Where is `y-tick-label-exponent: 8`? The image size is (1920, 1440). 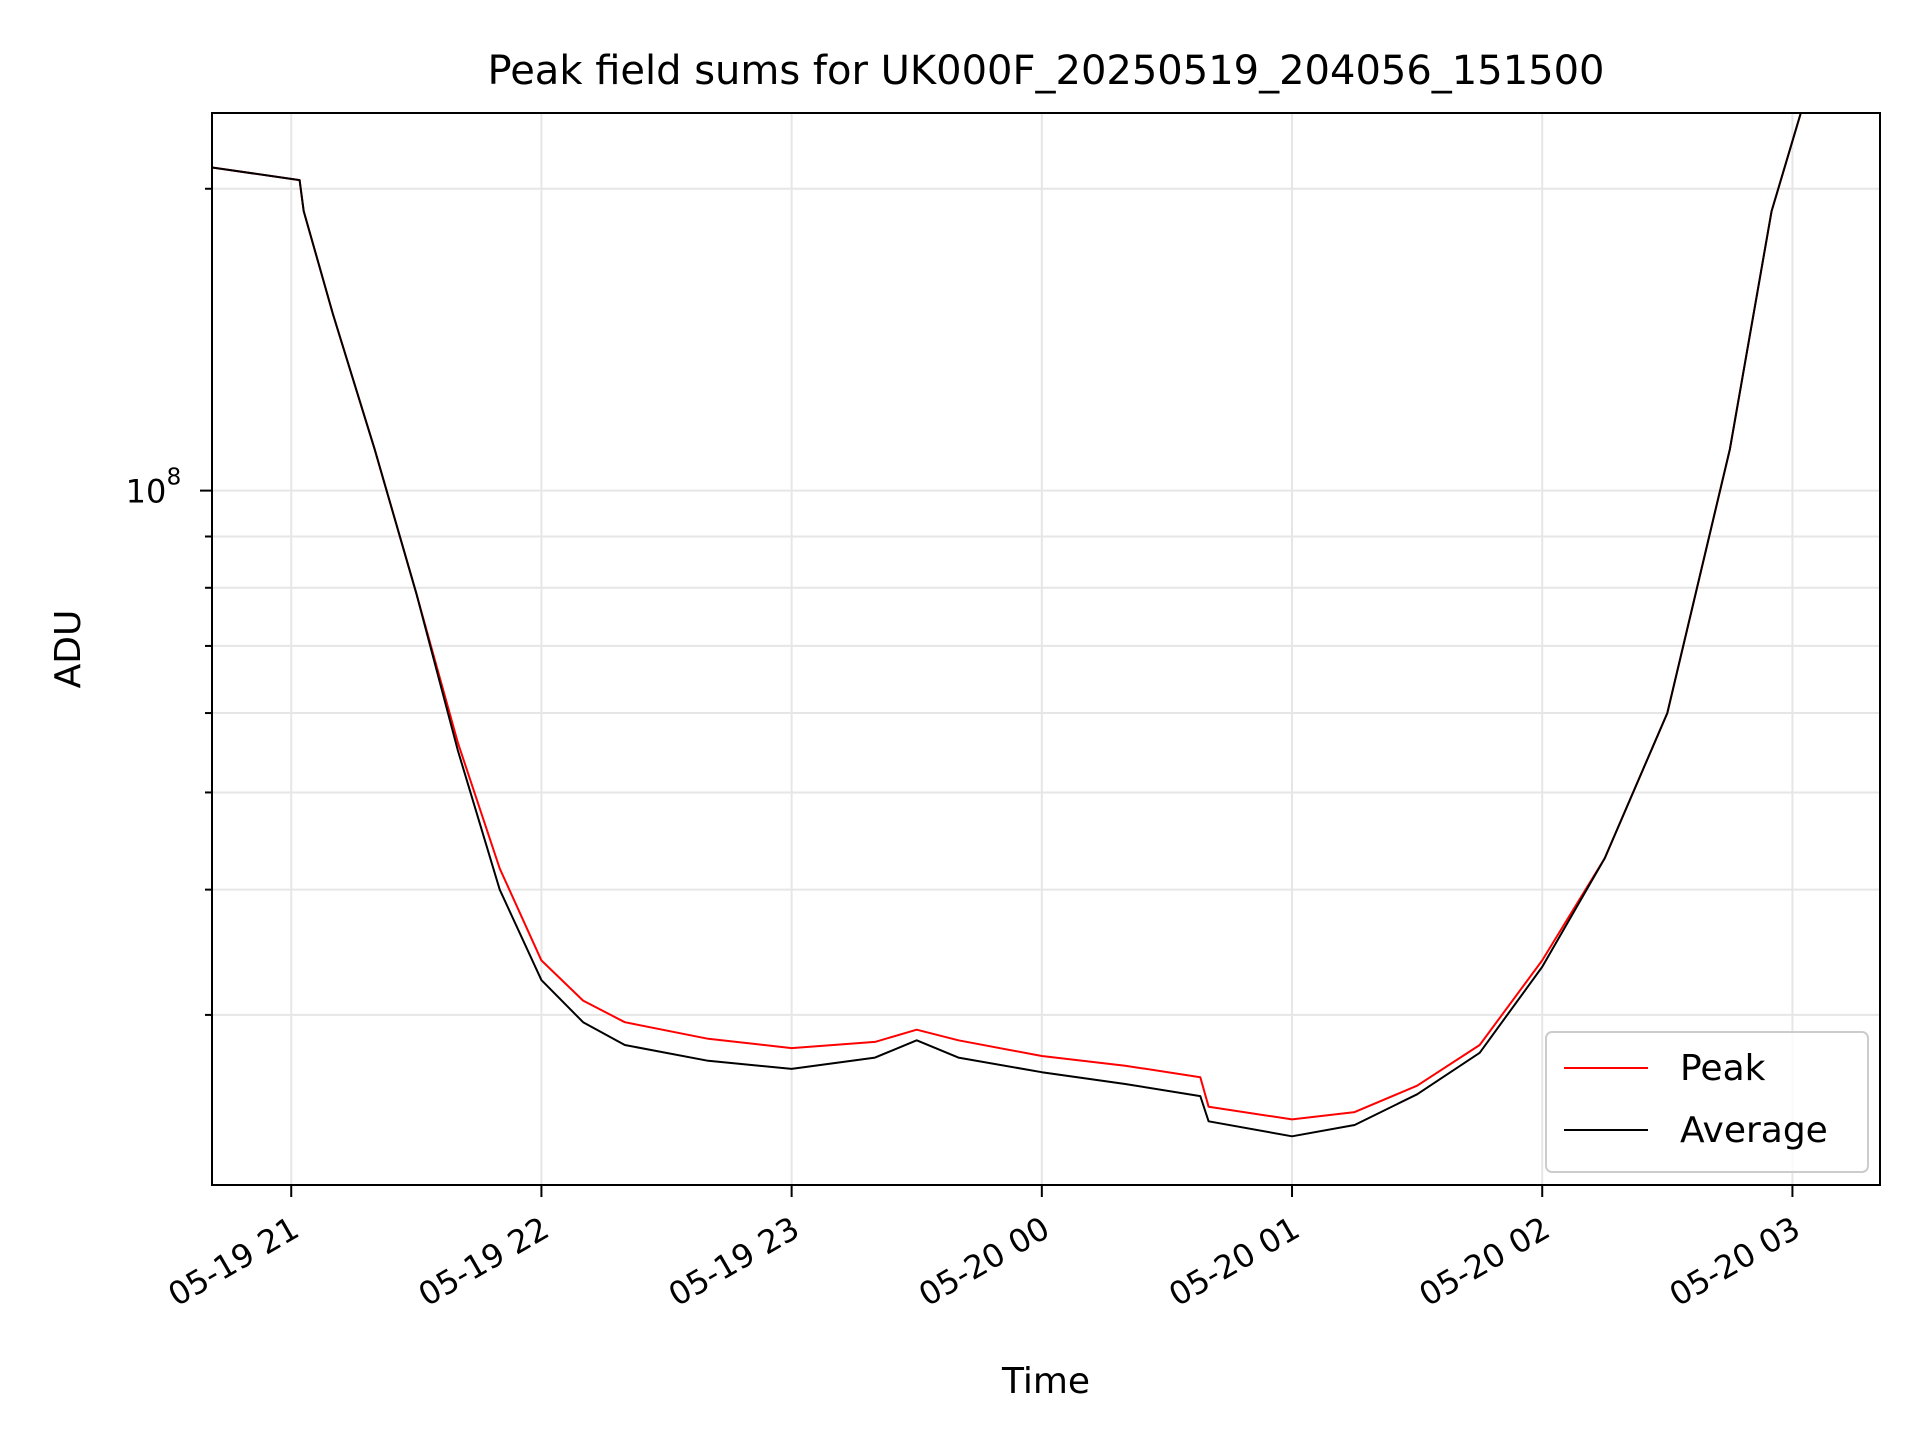 y-tick-label-exponent: 8 is located at coordinates (174, 478).